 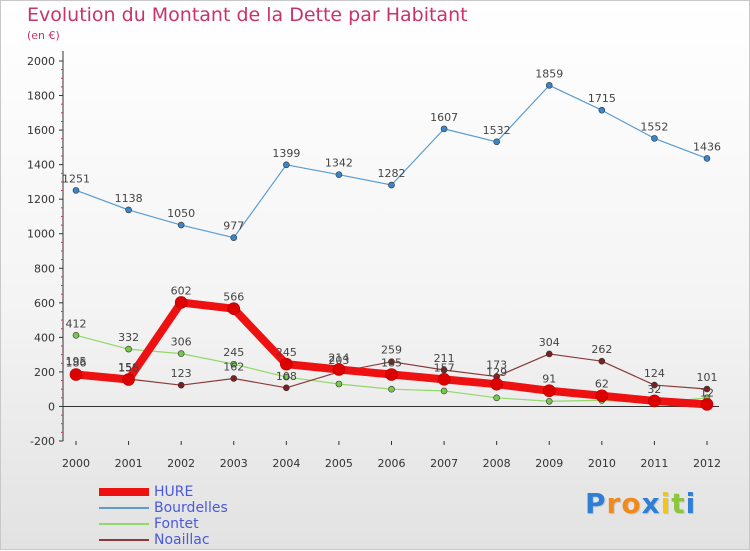 I want to click on logo-letter: t, so click(x=678, y=503).